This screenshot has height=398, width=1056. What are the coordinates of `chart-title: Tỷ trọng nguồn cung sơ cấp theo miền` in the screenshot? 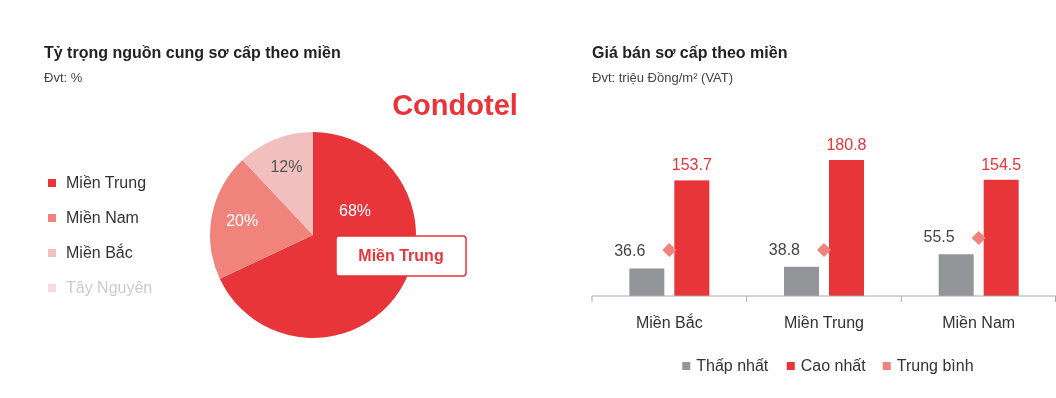 It's located at (192, 52).